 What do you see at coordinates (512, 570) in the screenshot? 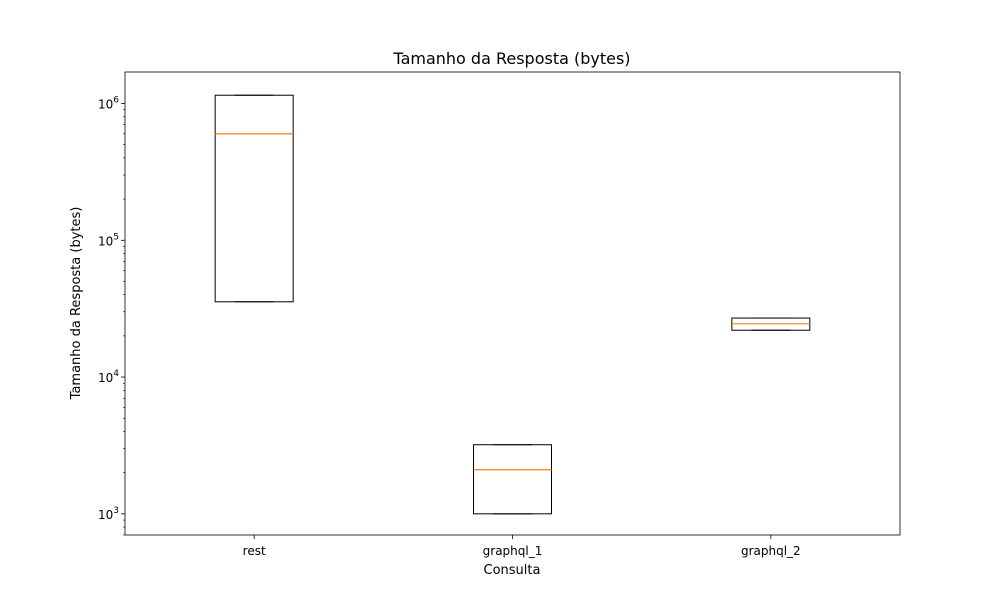
I see `x-axis-label: Consulta` at bounding box center [512, 570].